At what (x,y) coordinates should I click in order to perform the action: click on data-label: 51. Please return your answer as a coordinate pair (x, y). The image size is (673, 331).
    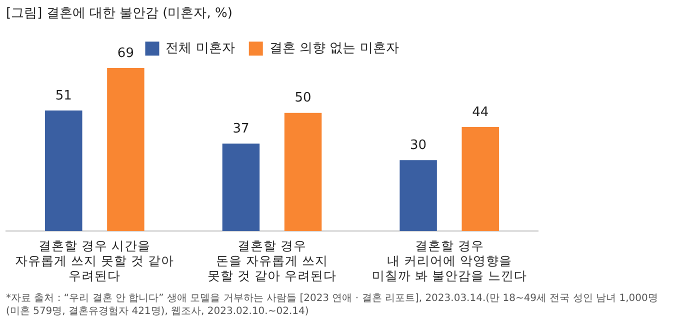
    Looking at the image, I should click on (63, 96).